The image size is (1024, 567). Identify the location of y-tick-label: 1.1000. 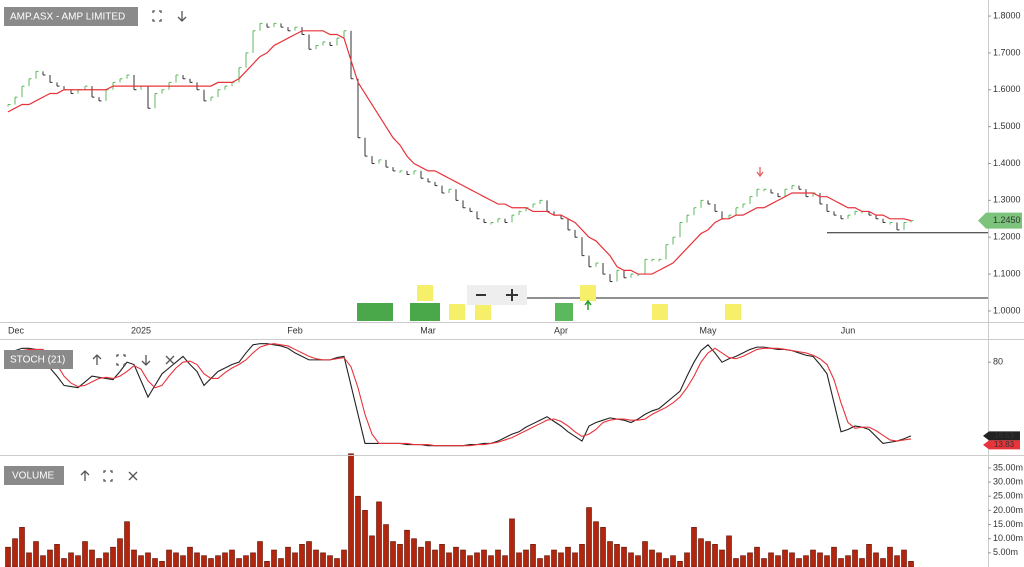
(1007, 273).